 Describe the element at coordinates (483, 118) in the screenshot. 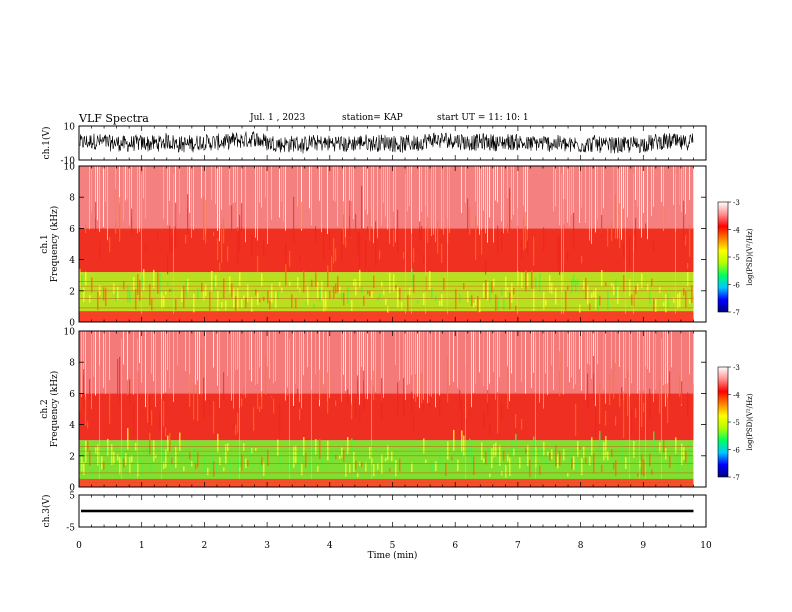

I see `start-time-label: start UT = 11: 10: 1` at that location.